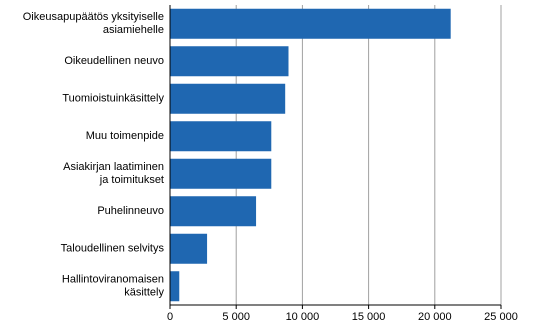  Describe the element at coordinates (125, 136) in the screenshot. I see `y-tick-label: Muu toimenpide` at that location.